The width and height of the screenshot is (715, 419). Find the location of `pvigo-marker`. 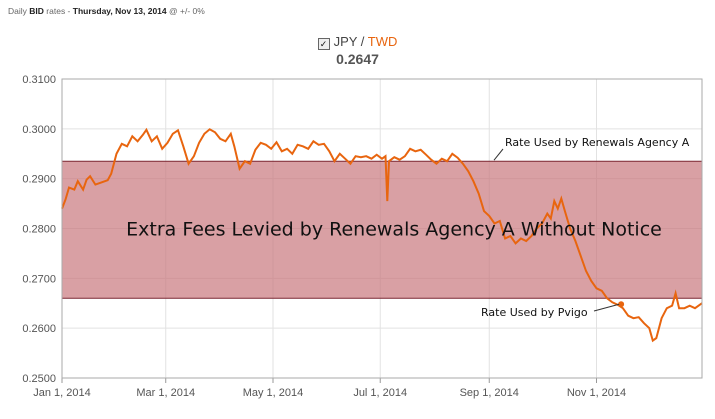

pvigo-marker is located at coordinates (621, 304).